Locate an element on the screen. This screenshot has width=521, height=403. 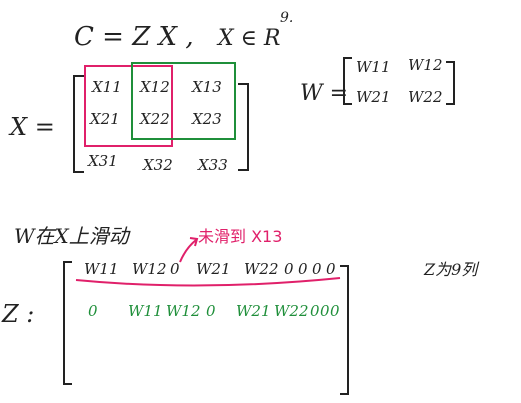
z-row2-cell-8: 0 is located at coordinates (325, 311).